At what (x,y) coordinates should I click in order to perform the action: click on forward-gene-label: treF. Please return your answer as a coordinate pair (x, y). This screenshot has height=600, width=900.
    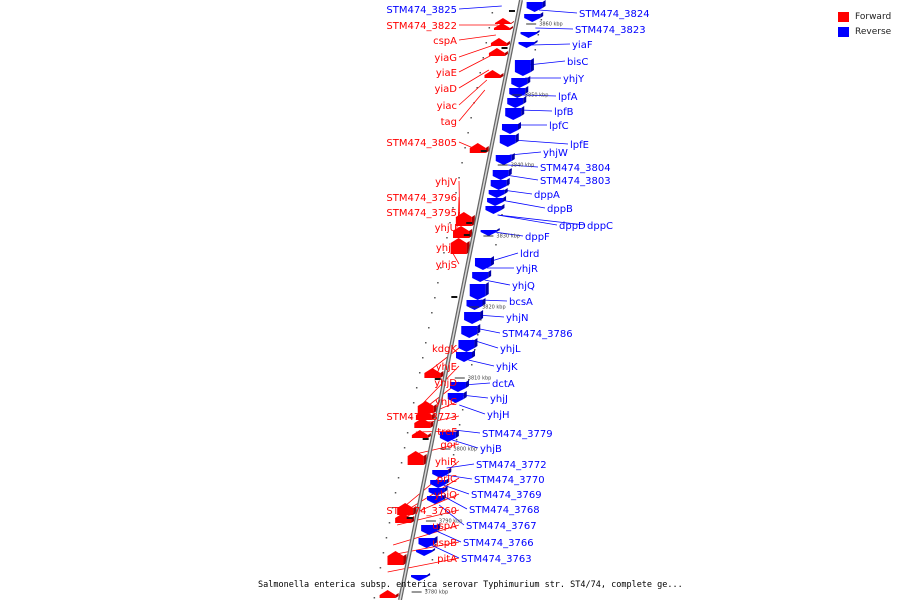
    Looking at the image, I should click on (447, 432).